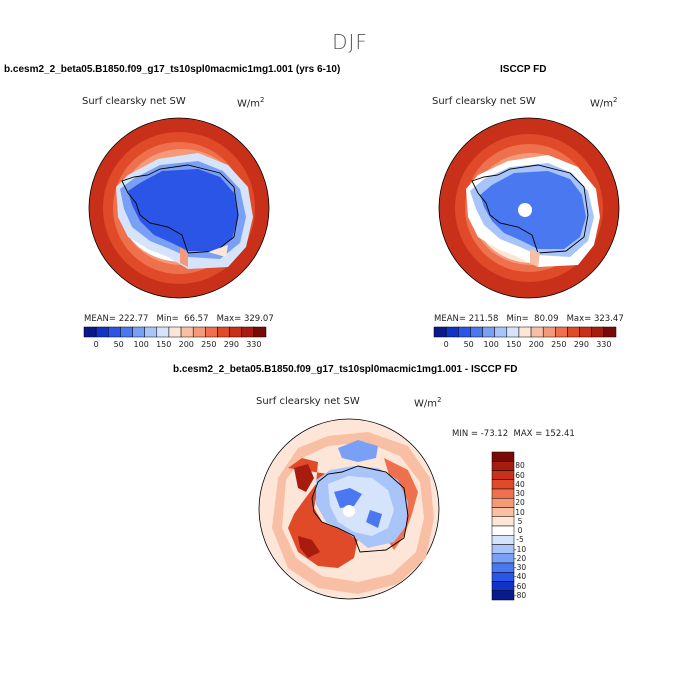 The image size is (700, 700). Describe the element at coordinates (529, 319) in the screenshot. I see `panel2-stats: MEAN= 211.58 Min= 80.09 Max= 323.47` at that location.